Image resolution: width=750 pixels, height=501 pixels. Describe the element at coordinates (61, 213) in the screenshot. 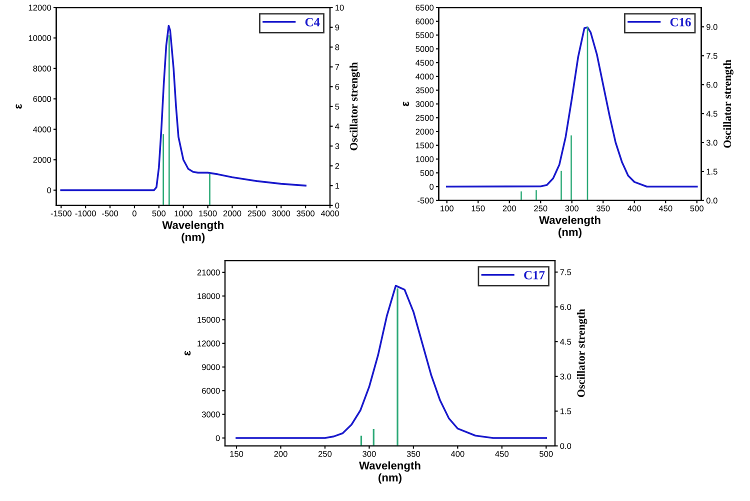

I see `x-tick-label: -1500` at that location.